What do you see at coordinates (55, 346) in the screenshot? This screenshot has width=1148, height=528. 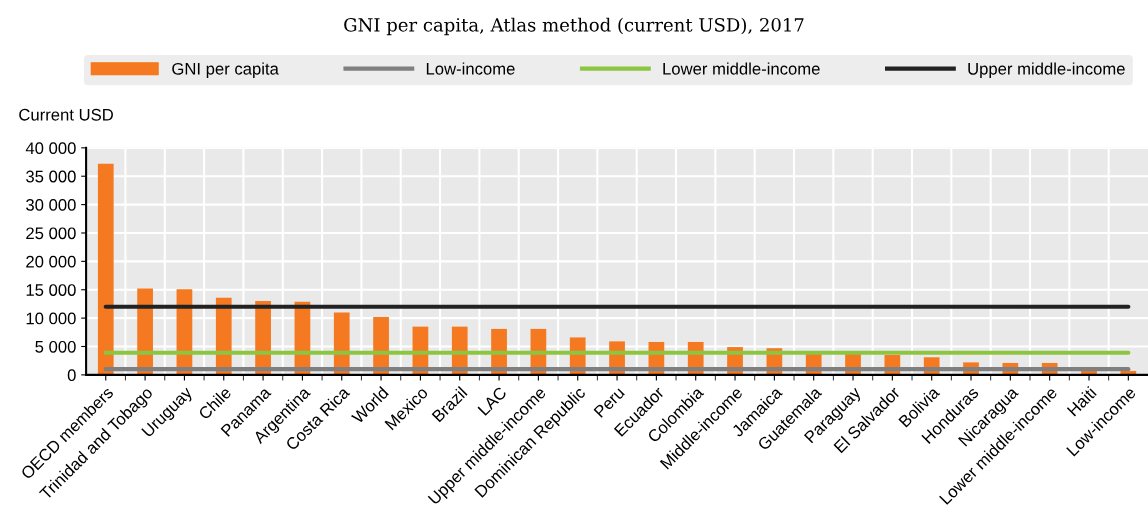 I see `y-tick-label: 5 000` at bounding box center [55, 346].